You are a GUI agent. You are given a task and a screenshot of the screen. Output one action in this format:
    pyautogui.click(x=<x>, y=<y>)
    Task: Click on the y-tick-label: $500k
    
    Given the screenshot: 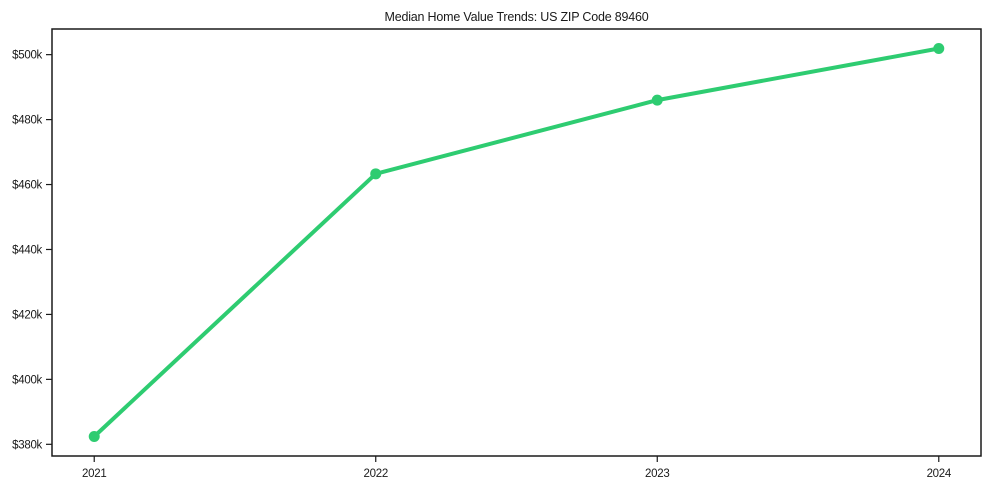 What is the action you would take?
    pyautogui.click(x=27, y=56)
    